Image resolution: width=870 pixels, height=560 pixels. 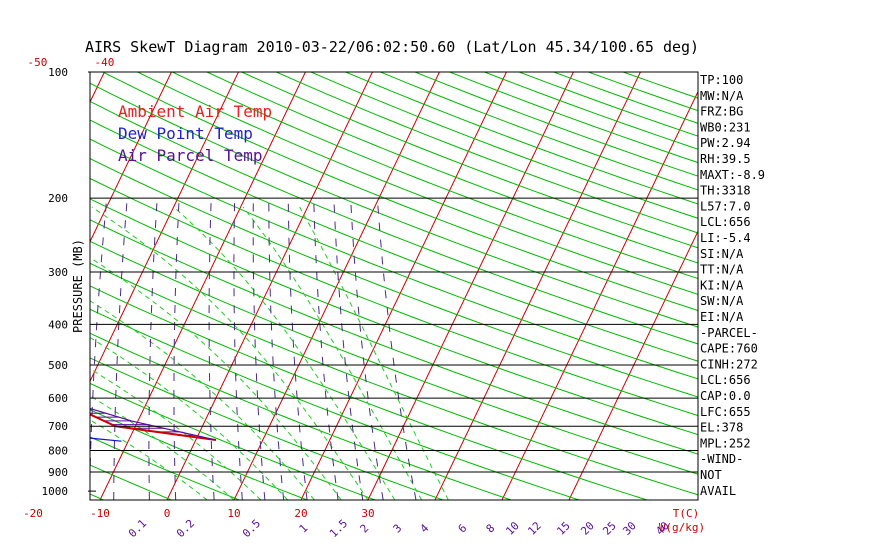 What do you see at coordinates (233, 513) in the screenshot?
I see `bottom-temp-tick-label: 10` at bounding box center [233, 513].